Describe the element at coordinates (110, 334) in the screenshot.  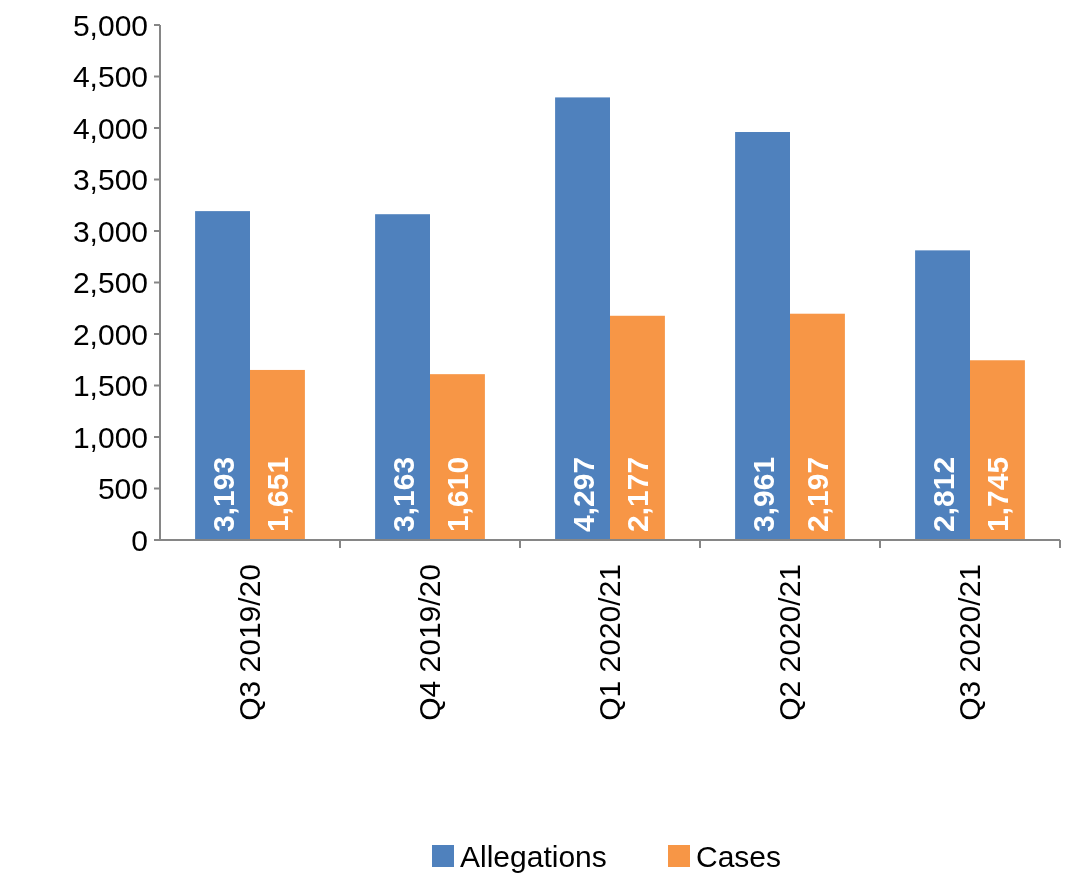
I see `y-tick-label: 2,000` at that location.